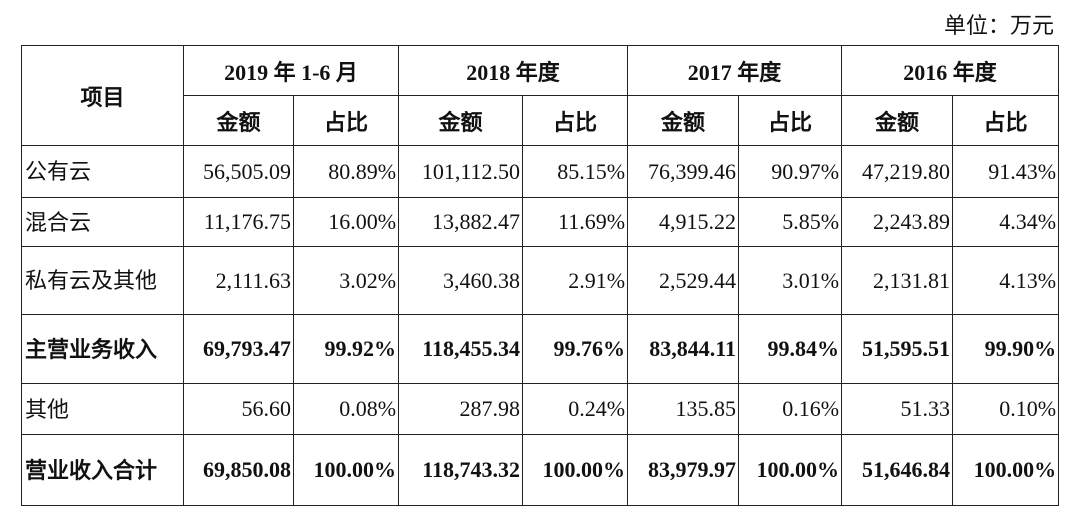 The height and width of the screenshot is (519, 1080). Describe the element at coordinates (346, 409) in the screenshot. I see `cell: 0.08%` at that location.